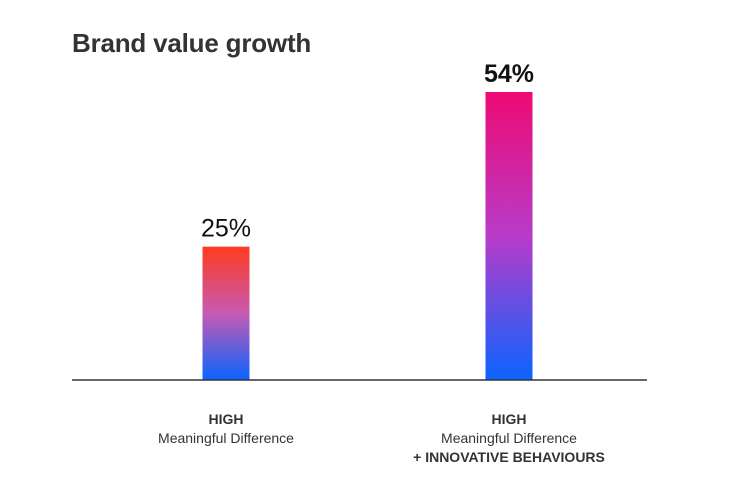 The height and width of the screenshot is (501, 736). Describe the element at coordinates (226, 438) in the screenshot. I see `category-label-1-line-2: Meaningful Difference` at that location.